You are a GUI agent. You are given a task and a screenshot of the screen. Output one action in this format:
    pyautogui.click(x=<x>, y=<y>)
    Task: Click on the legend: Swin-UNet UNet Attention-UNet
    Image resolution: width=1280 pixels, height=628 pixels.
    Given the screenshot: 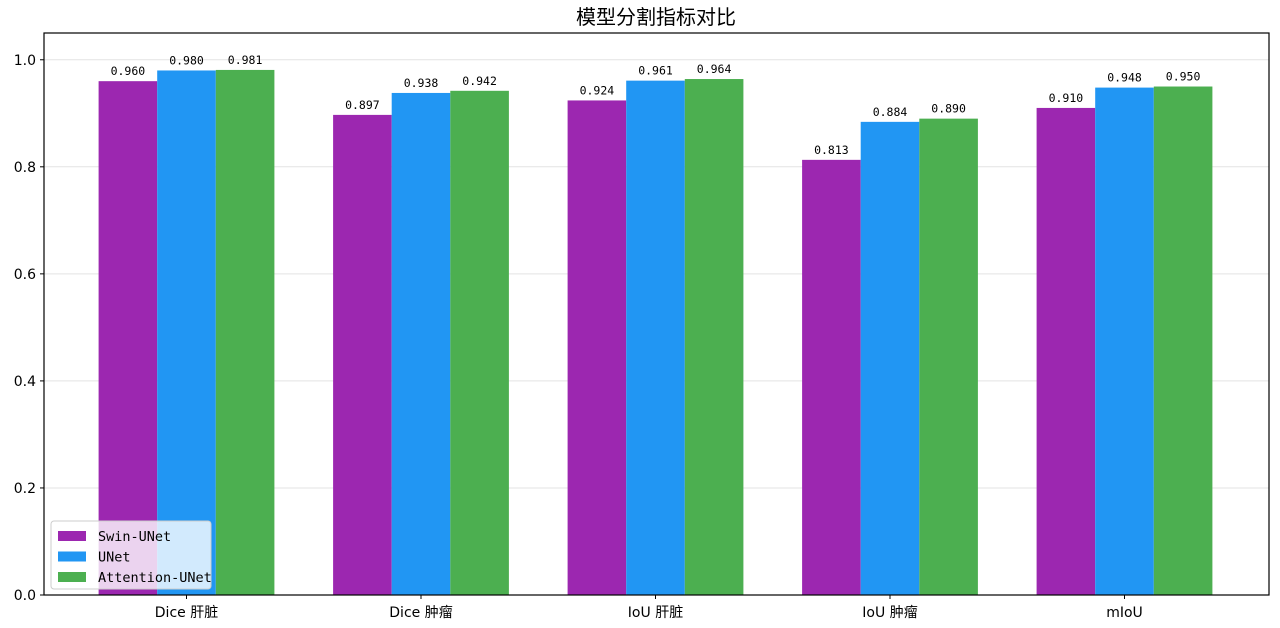 What is the action you would take?
    pyautogui.click(x=131, y=555)
    